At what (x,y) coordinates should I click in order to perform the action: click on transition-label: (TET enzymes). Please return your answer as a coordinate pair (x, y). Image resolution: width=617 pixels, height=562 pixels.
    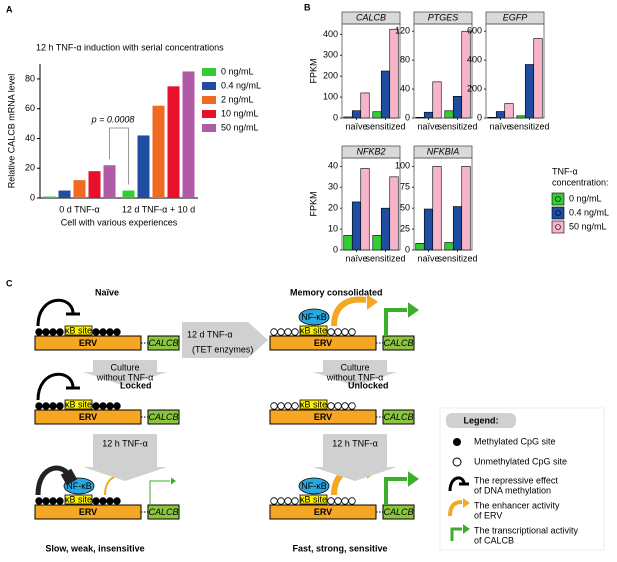
    Looking at the image, I should click on (222, 349).